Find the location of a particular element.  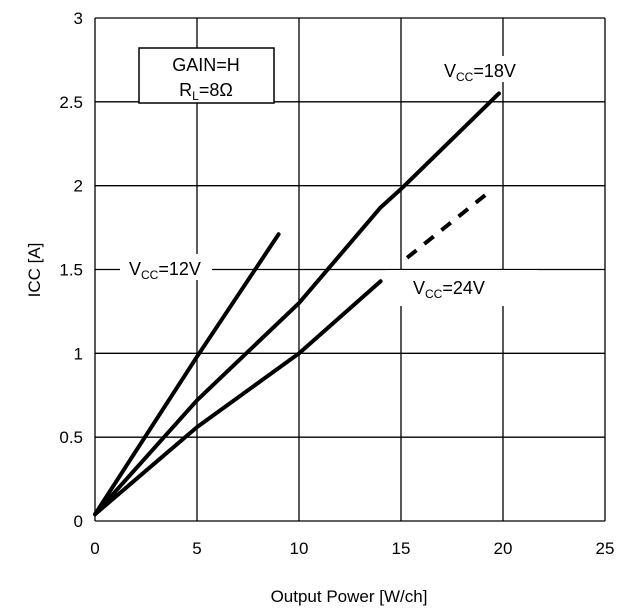

y-tick-label: 3 is located at coordinates (78, 18).